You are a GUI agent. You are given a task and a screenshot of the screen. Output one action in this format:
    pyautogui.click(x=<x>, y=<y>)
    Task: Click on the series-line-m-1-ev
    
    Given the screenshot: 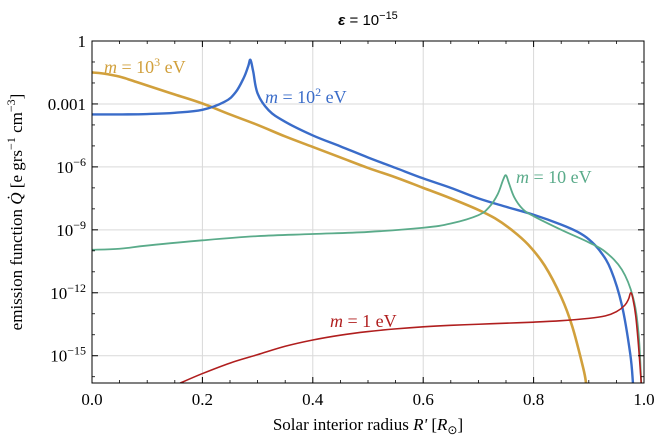 What is the action you would take?
    pyautogui.click(x=411, y=337)
    